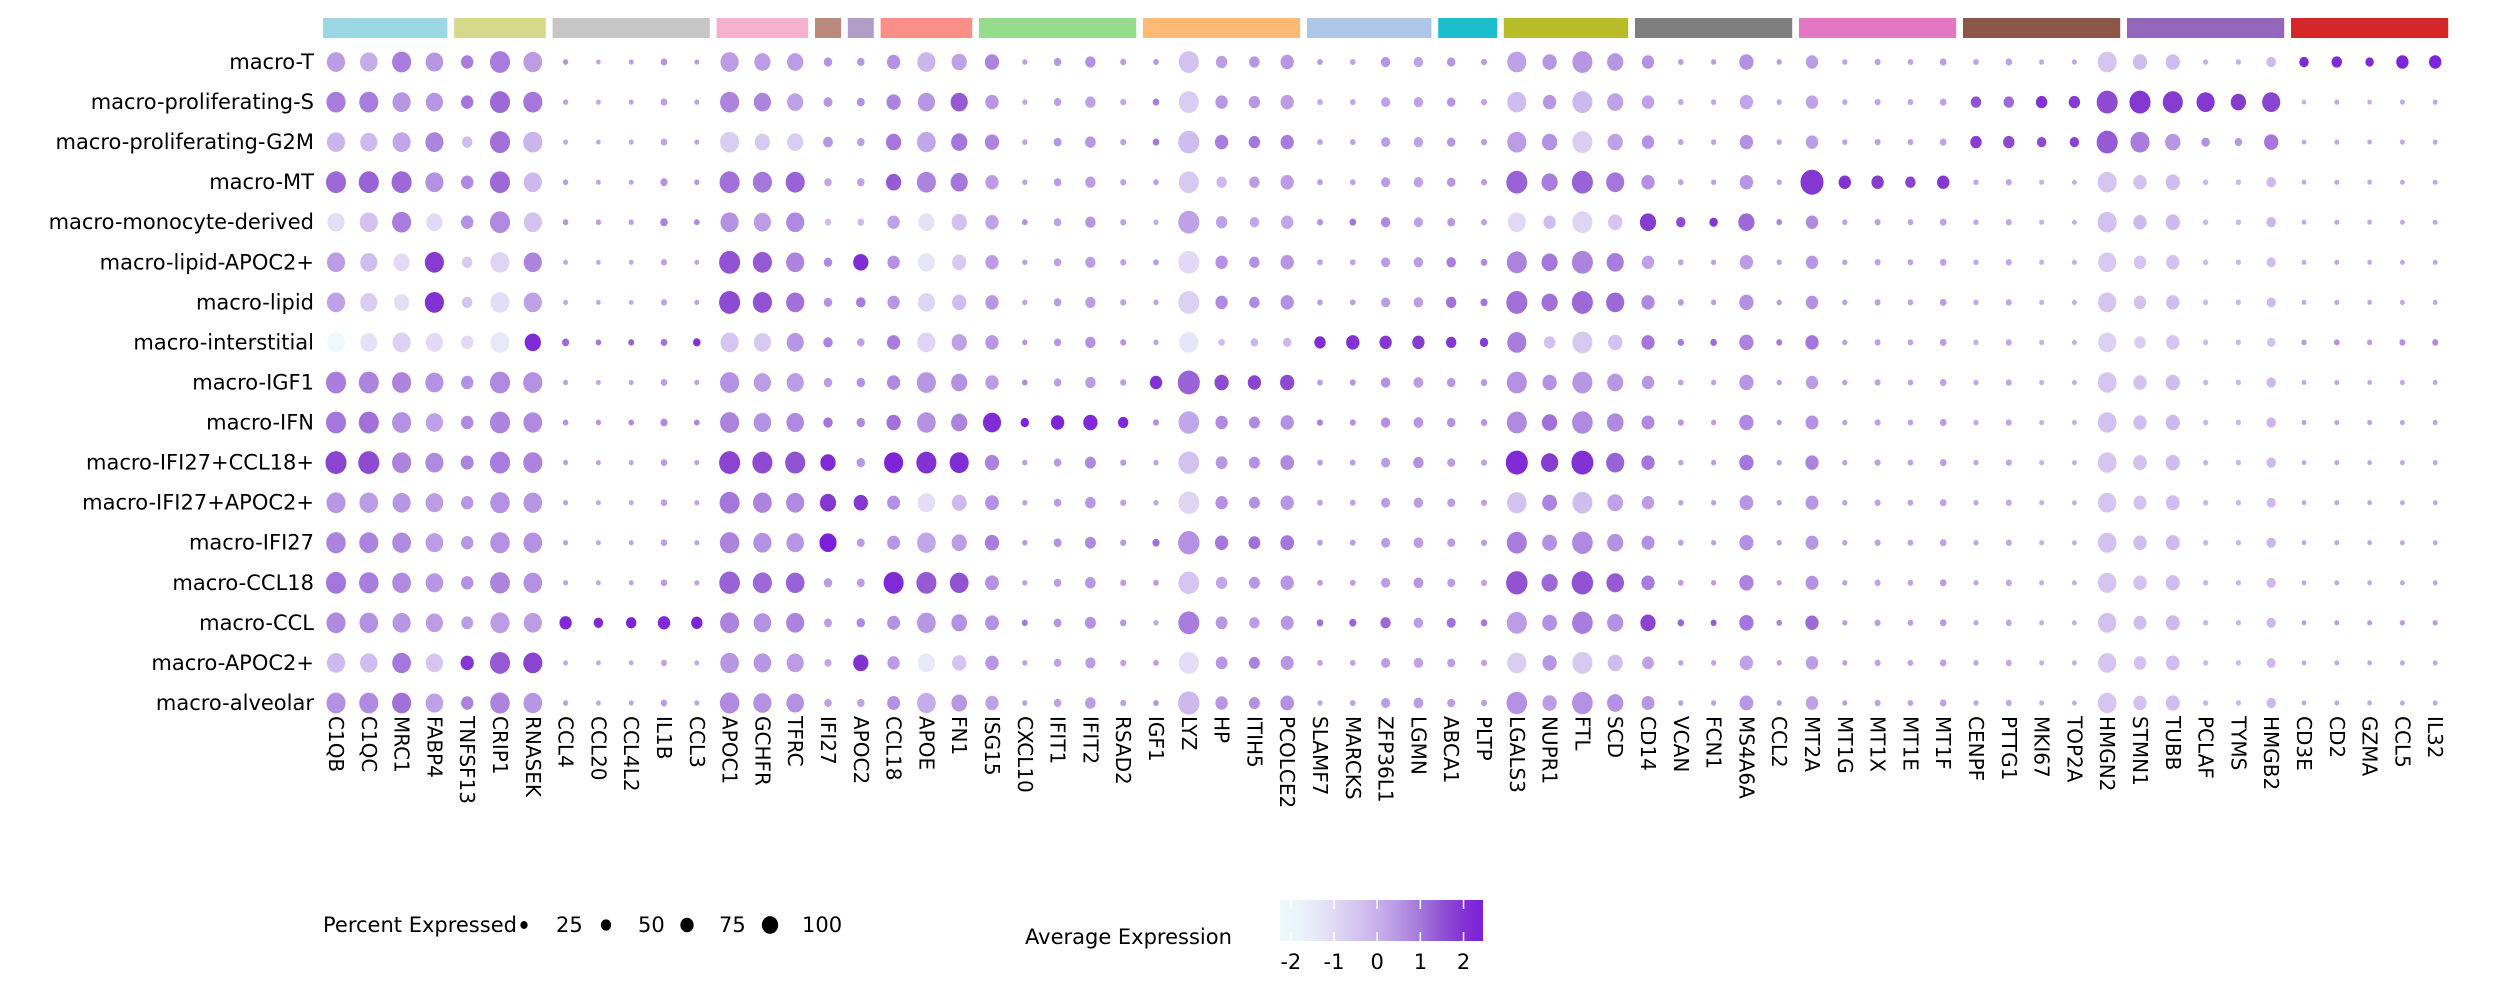 This screenshot has width=2496, height=998. Describe the element at coordinates (1377, 936) in the screenshot. I see `colorbar-tick-mark` at that location.